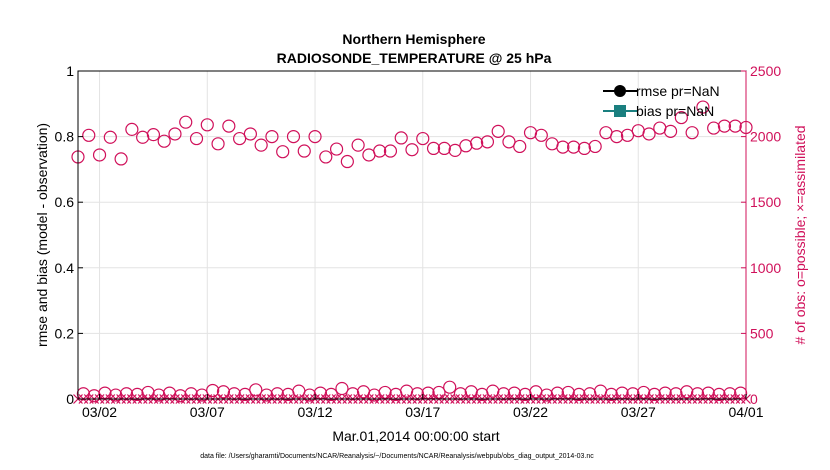 This screenshot has height=470, width=830. What do you see at coordinates (638, 412) in the screenshot?
I see `x-tick-label: 03/27` at bounding box center [638, 412].